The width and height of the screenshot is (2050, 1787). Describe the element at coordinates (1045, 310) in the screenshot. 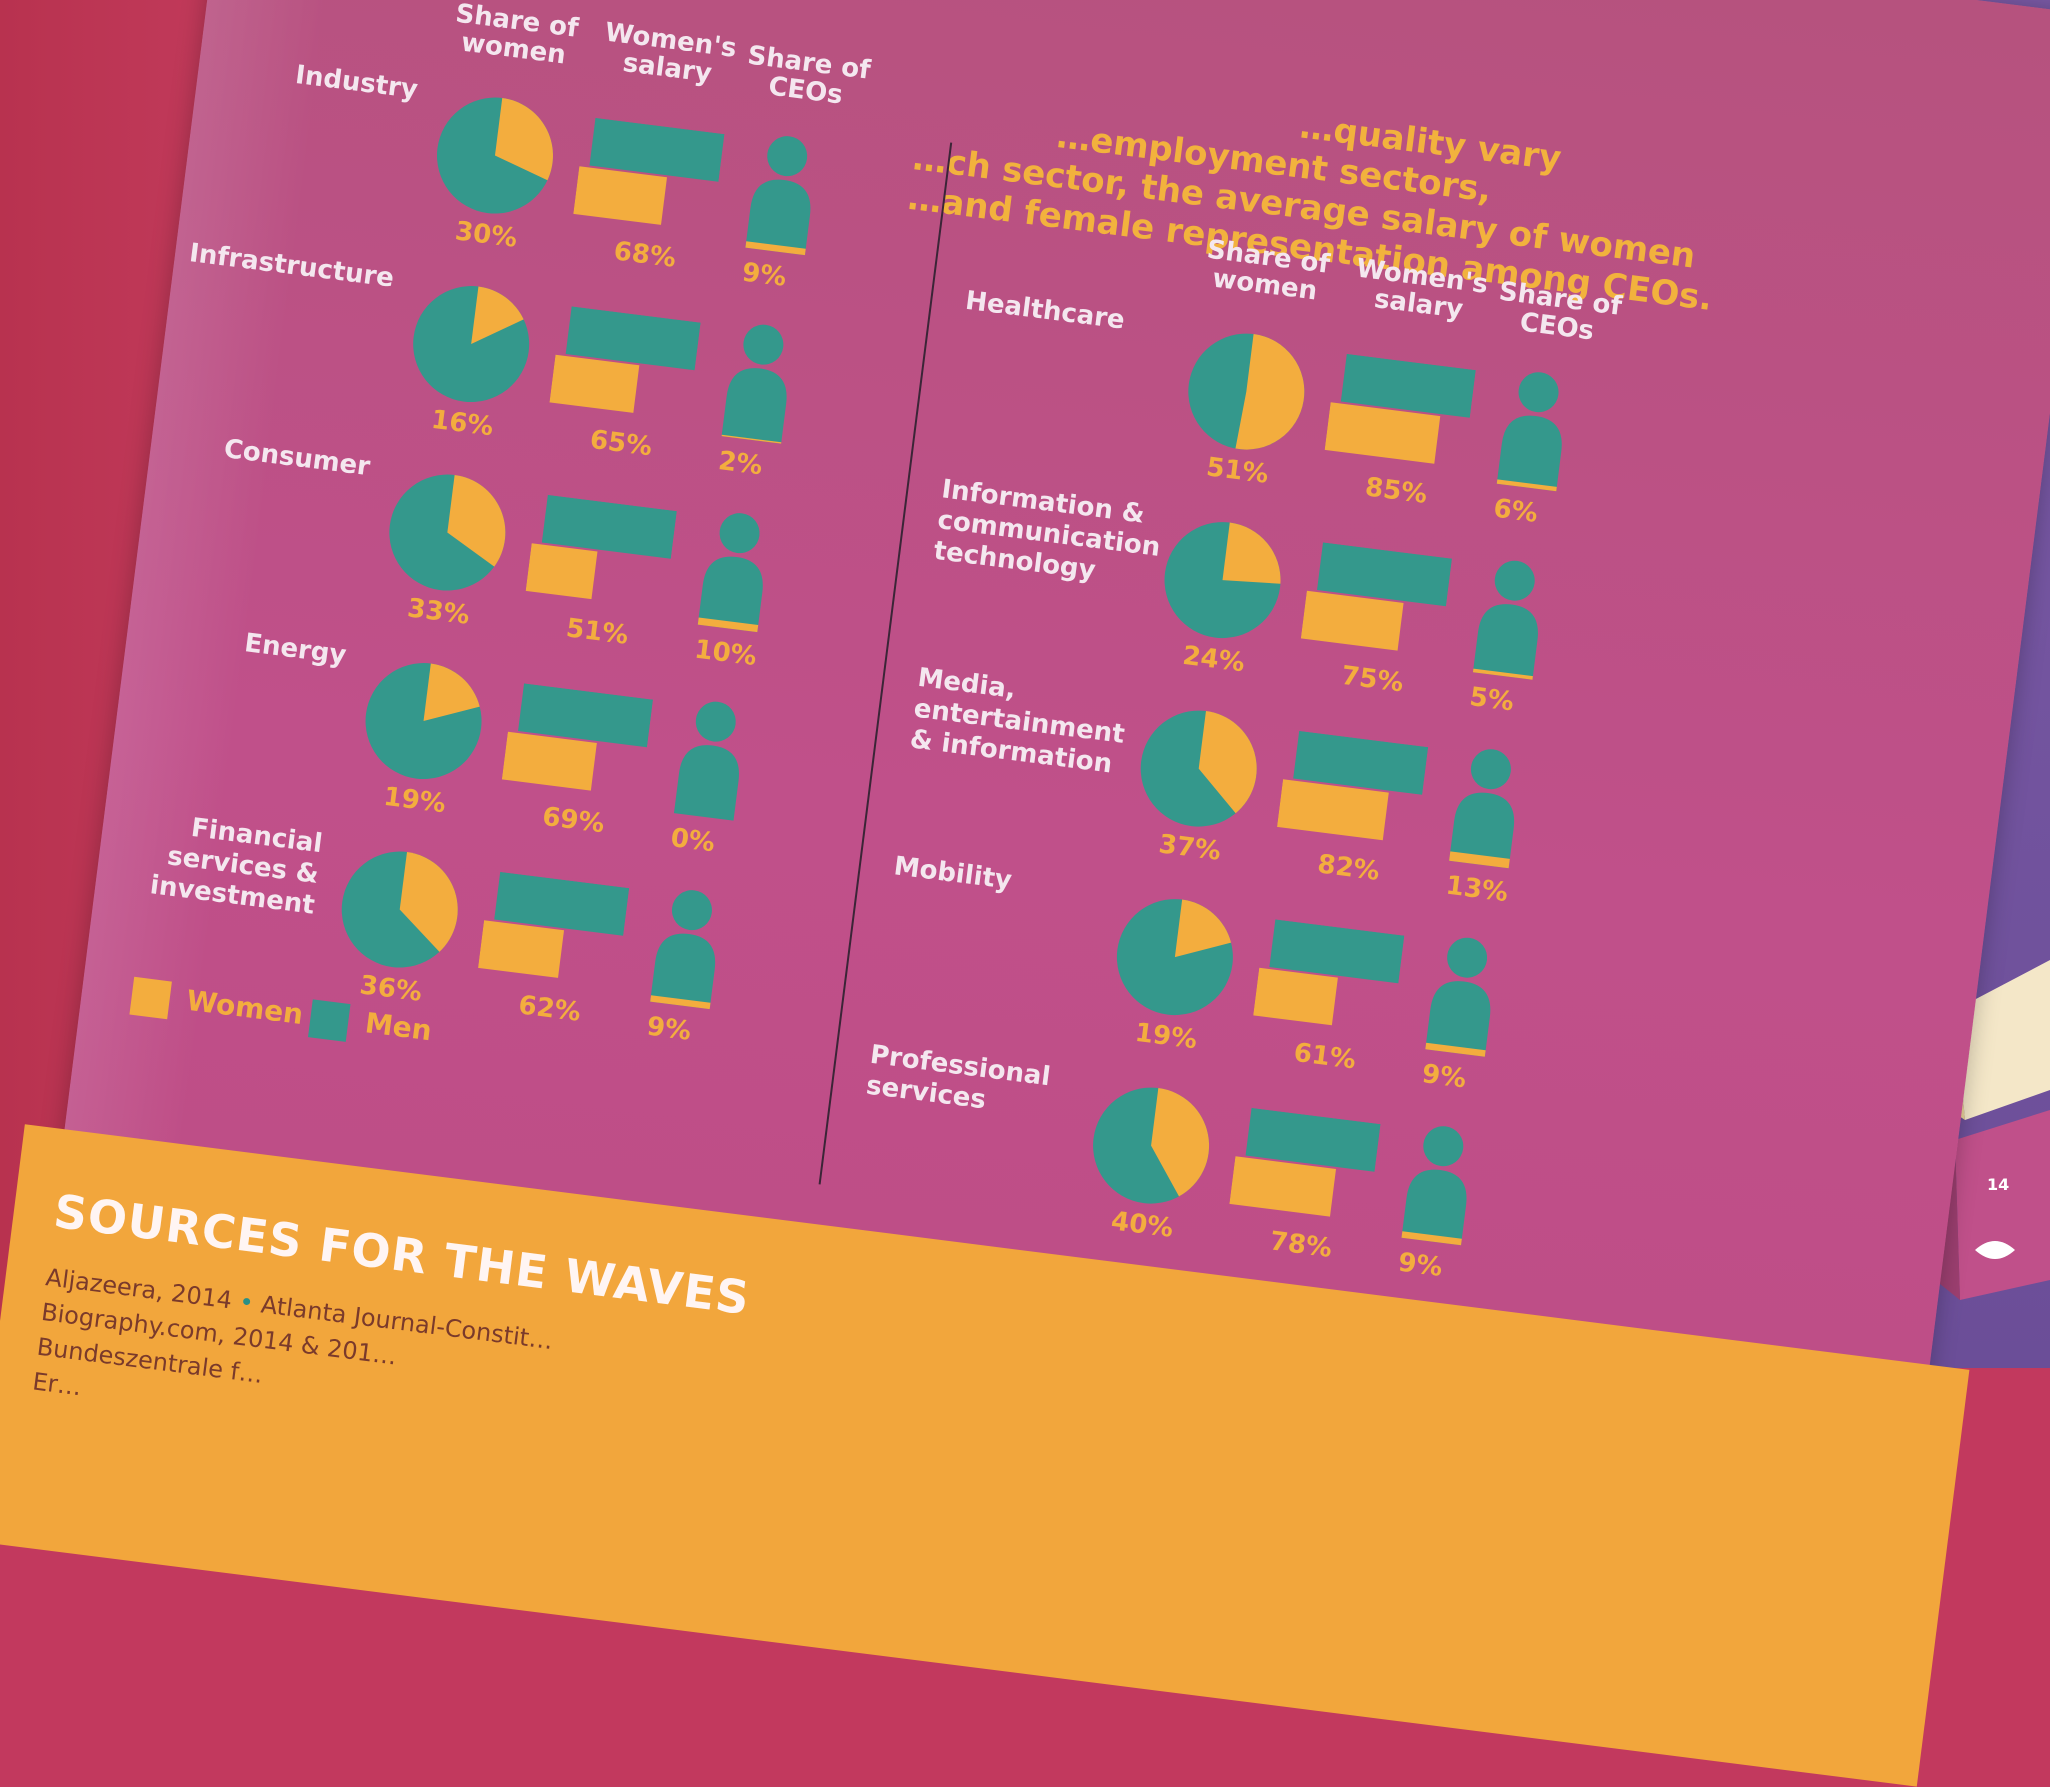

I see `sector-label: Healthcare` at that location.